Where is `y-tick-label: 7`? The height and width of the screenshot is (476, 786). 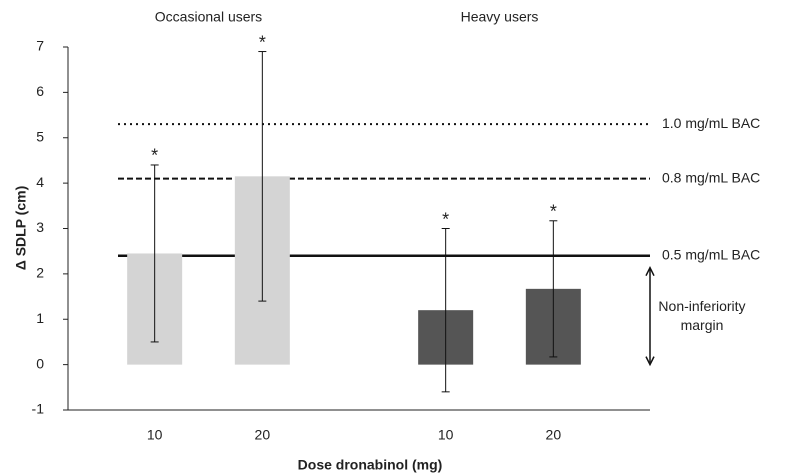
y-tick-label: 7 is located at coordinates (40, 46).